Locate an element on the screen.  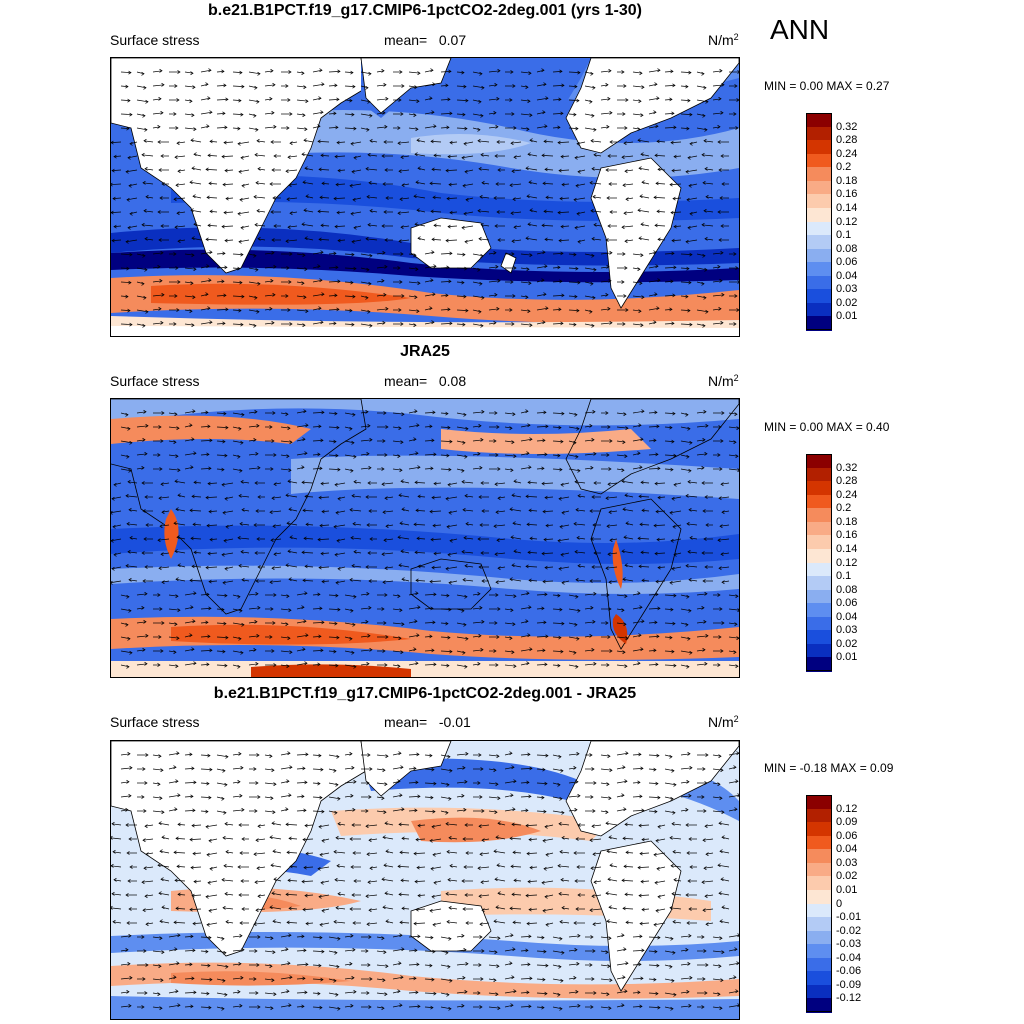
colorbar-tick-label: -0.06 is located at coordinates (849, 971).